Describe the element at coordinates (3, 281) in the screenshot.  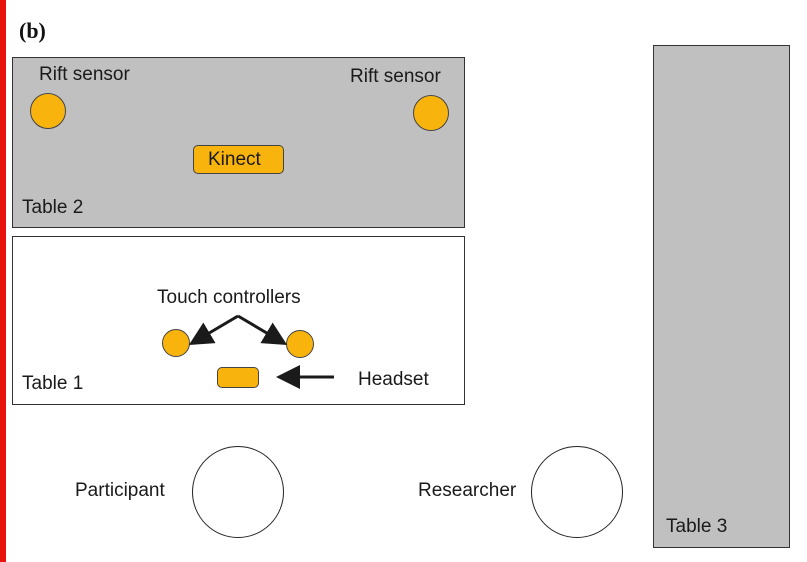
I see `left-edge-bar` at that location.